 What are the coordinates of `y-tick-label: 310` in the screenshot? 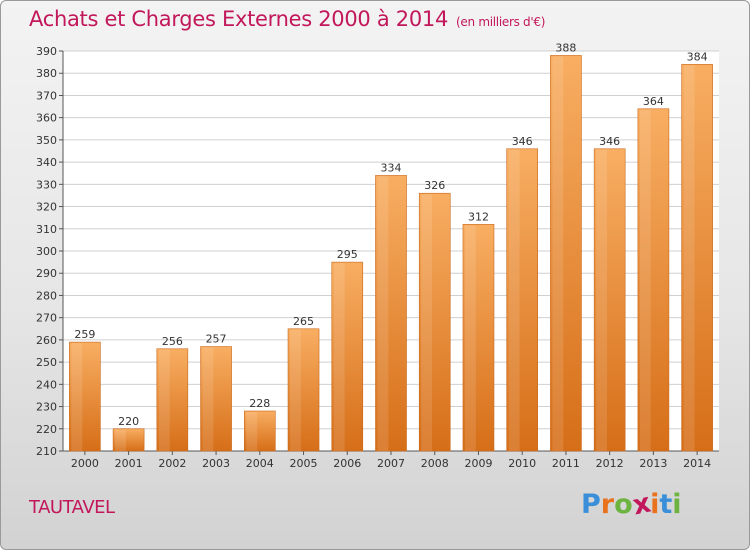 It's located at (46, 229).